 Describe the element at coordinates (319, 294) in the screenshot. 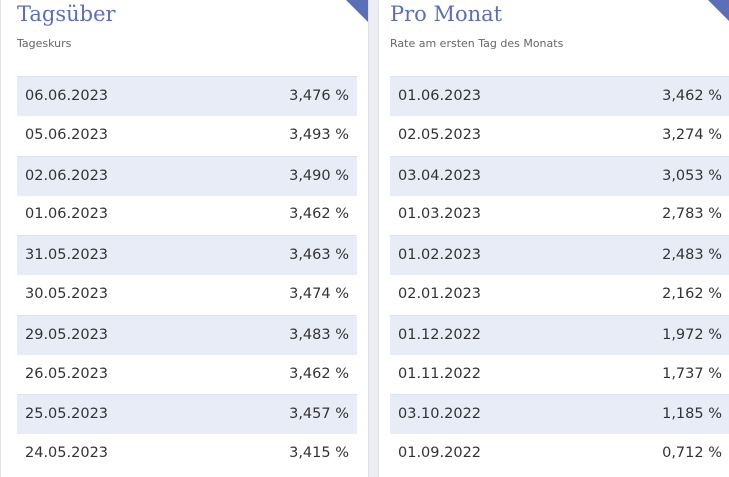

I see `rate-cell: 3,474 %` at that location.